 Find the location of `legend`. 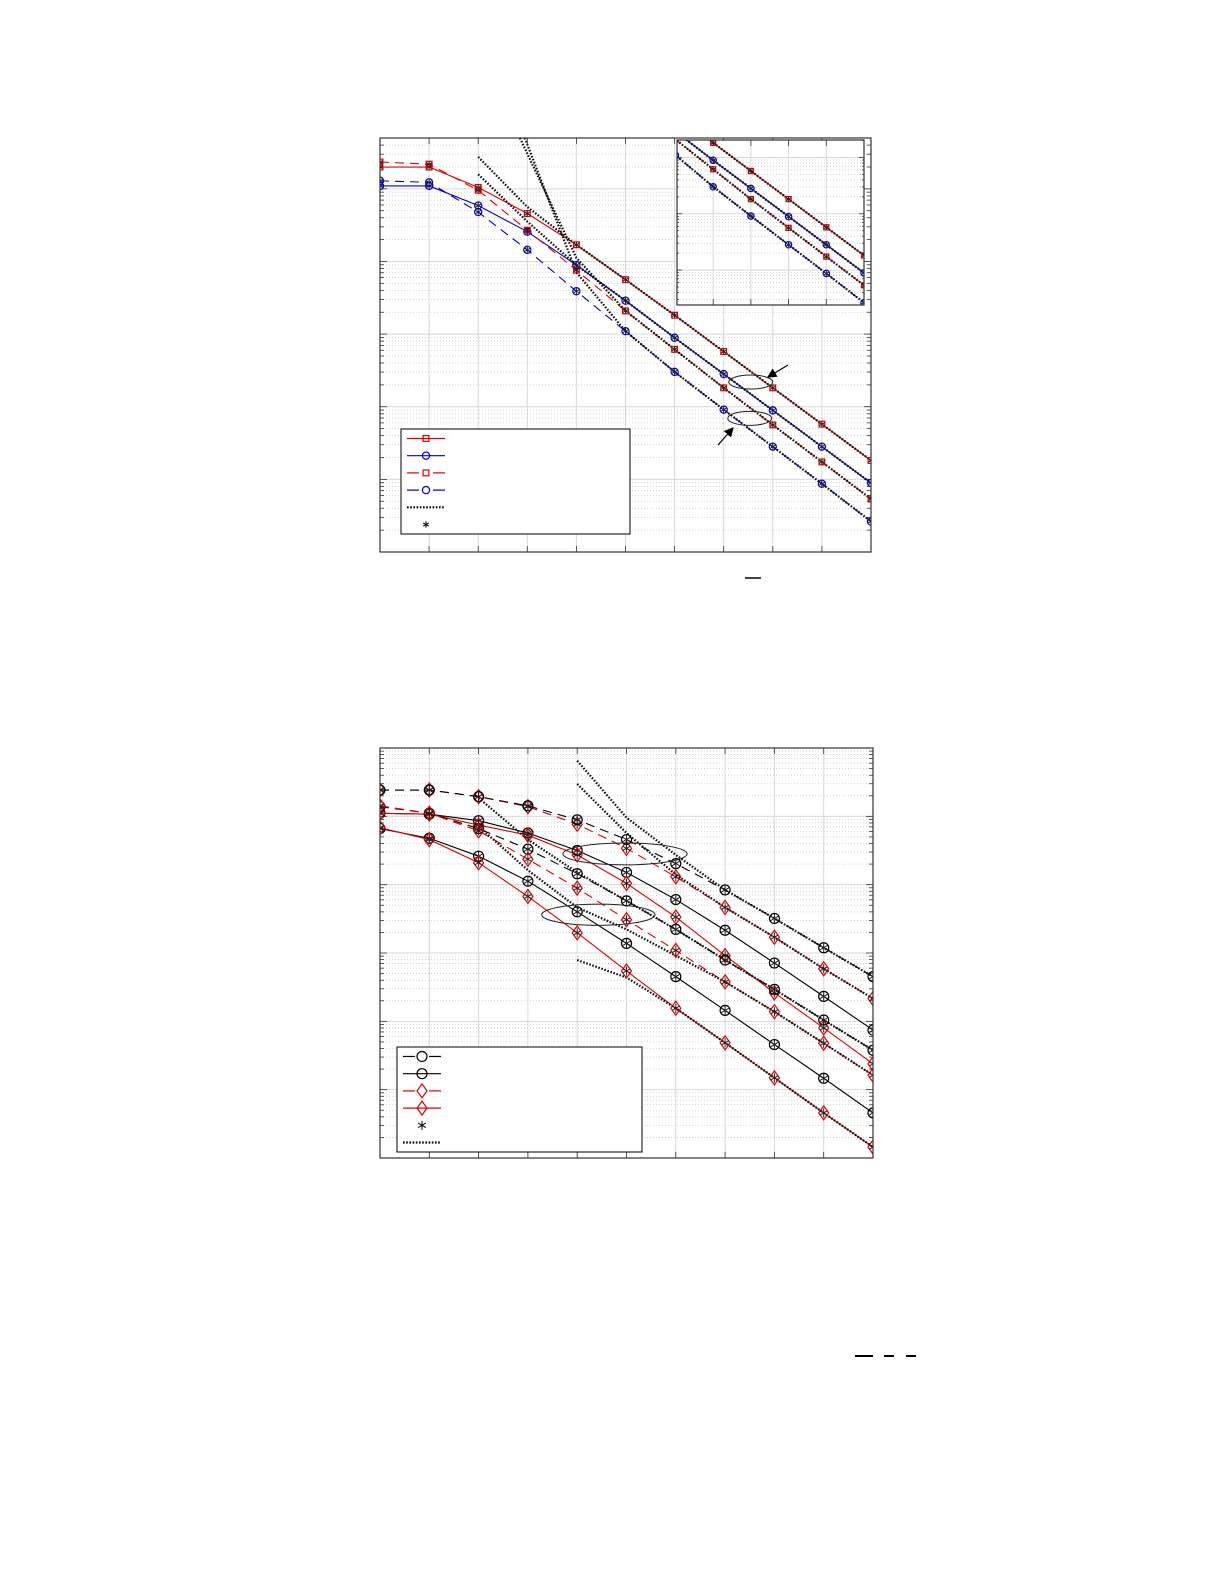

legend is located at coordinates (519, 1099).